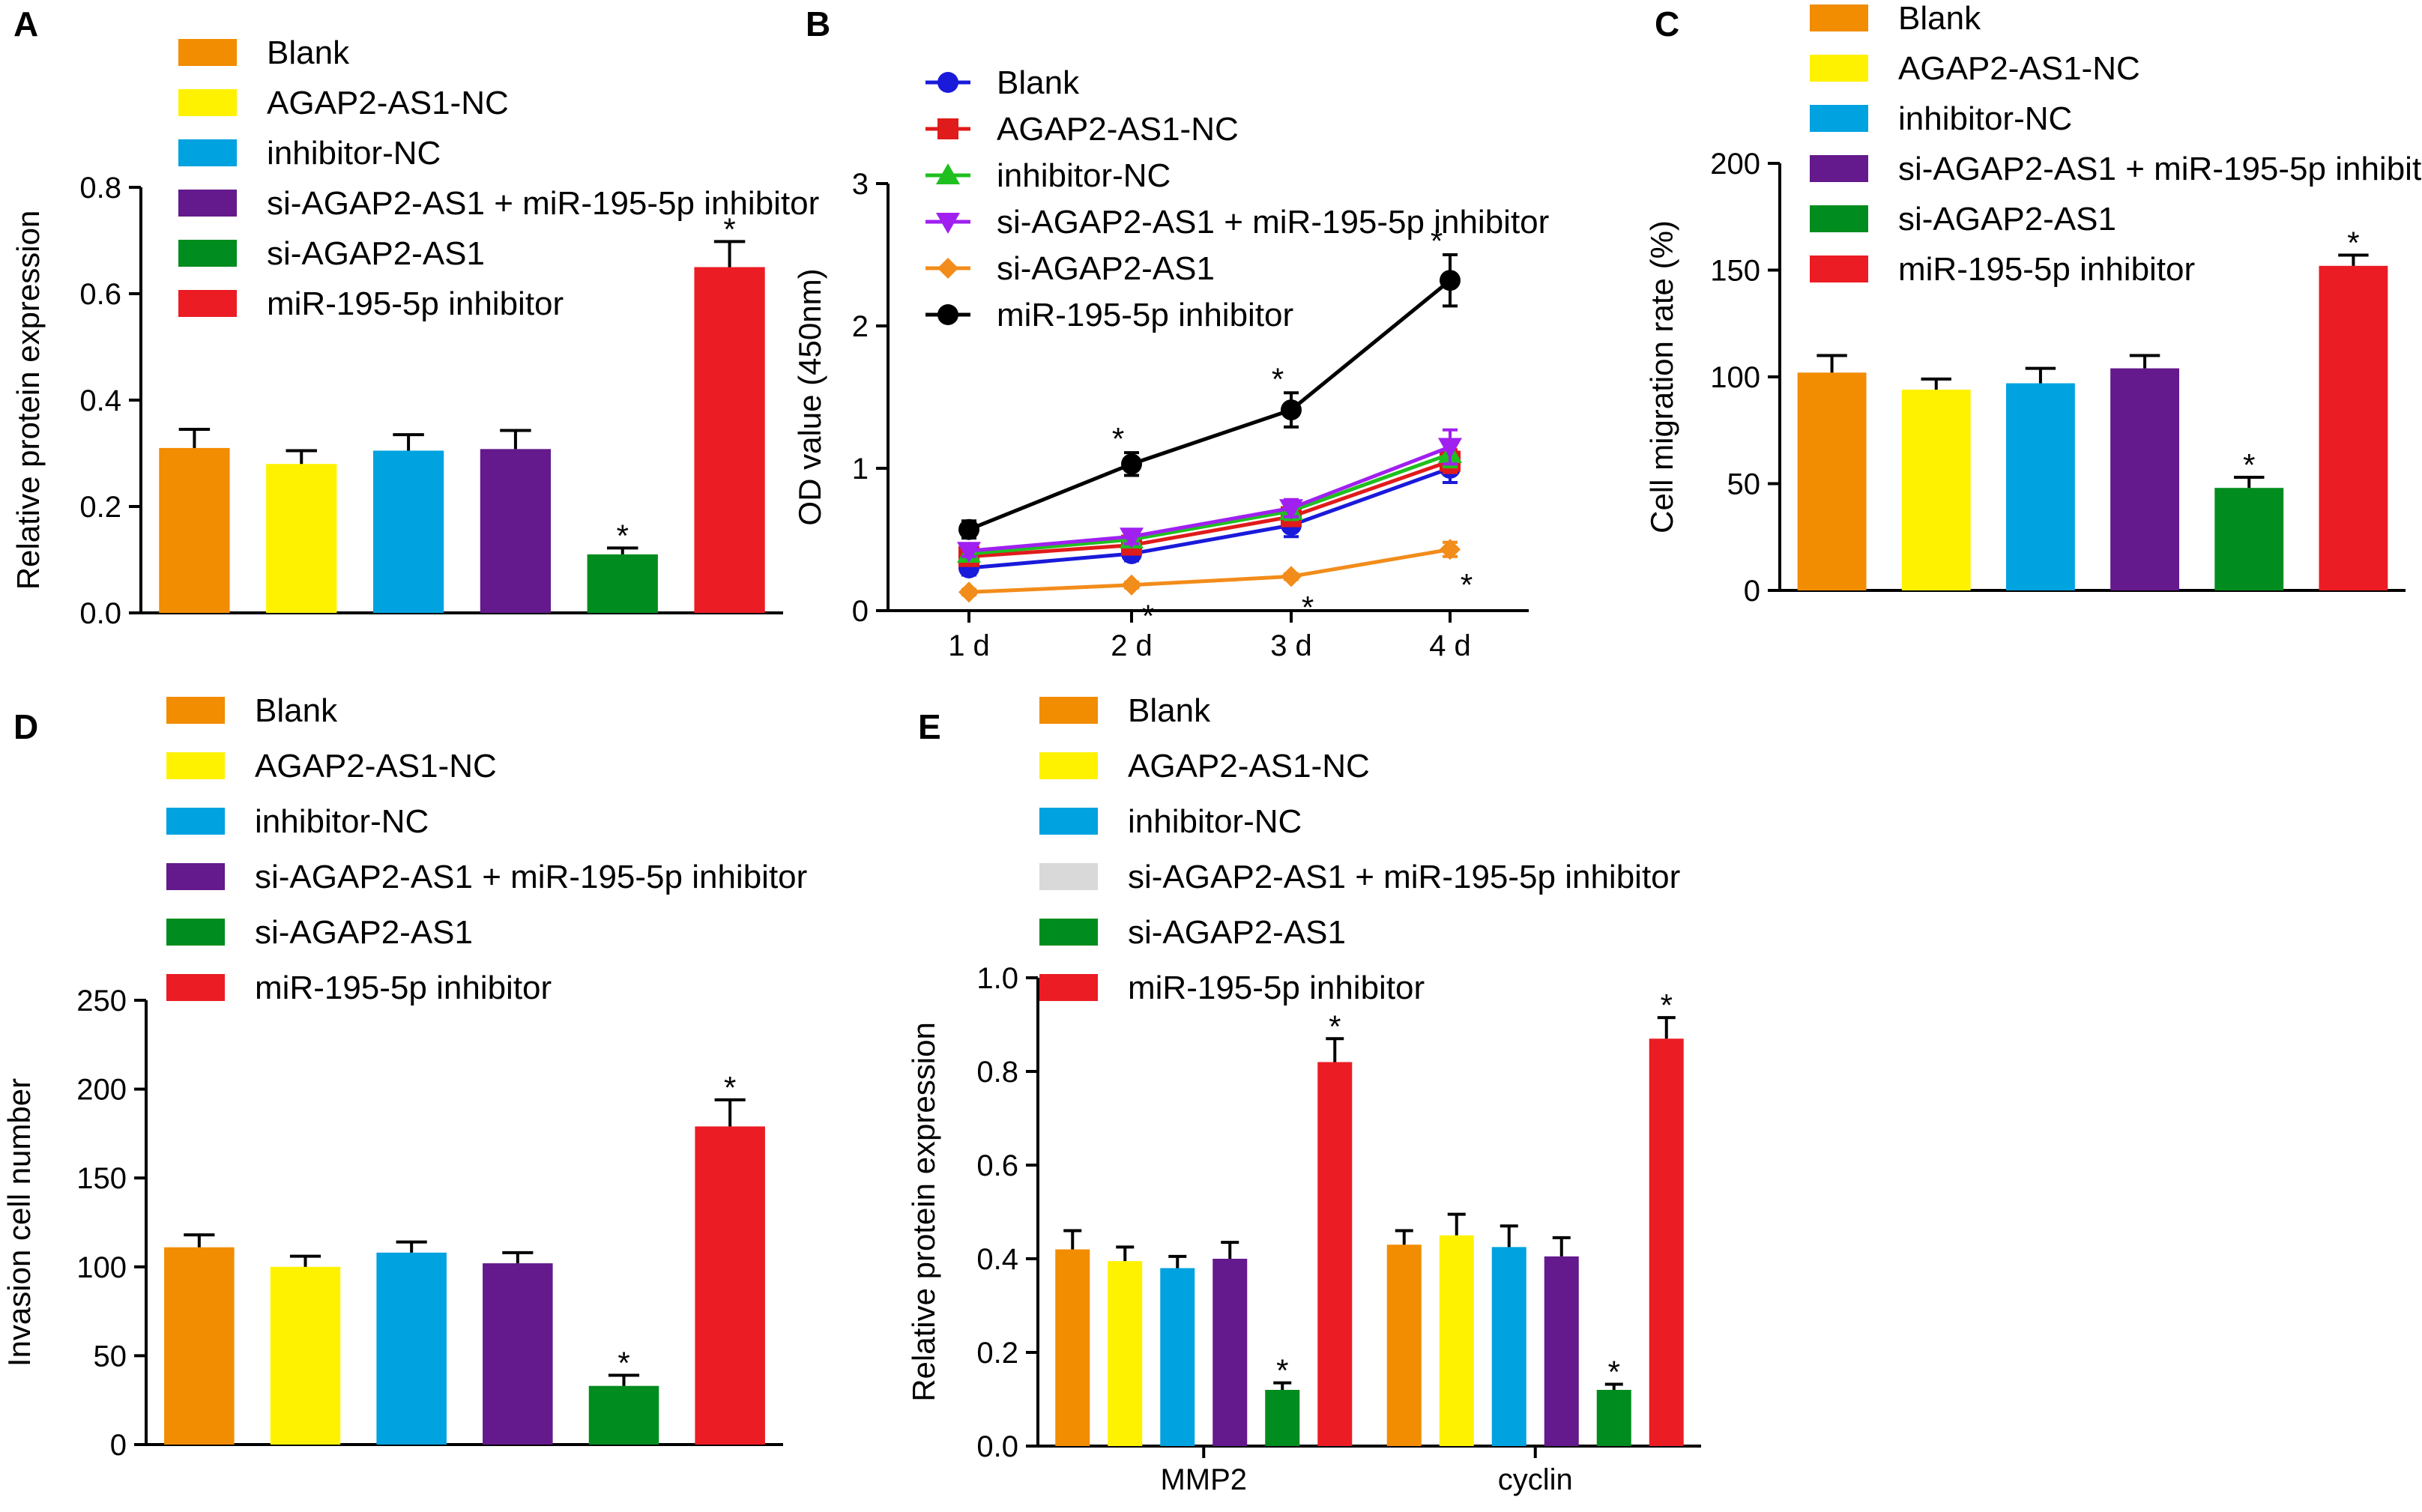  What do you see at coordinates (1735, 164) in the screenshot?
I see `panel-c-y-tick-label-4: 200` at bounding box center [1735, 164].